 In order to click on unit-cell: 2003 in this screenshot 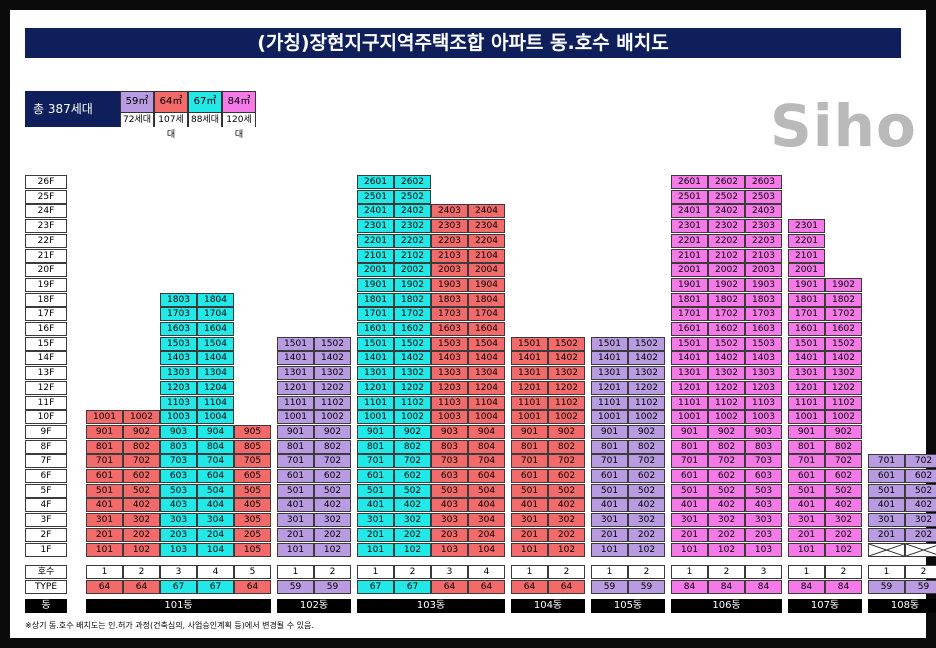, I will do `click(449, 270)`.